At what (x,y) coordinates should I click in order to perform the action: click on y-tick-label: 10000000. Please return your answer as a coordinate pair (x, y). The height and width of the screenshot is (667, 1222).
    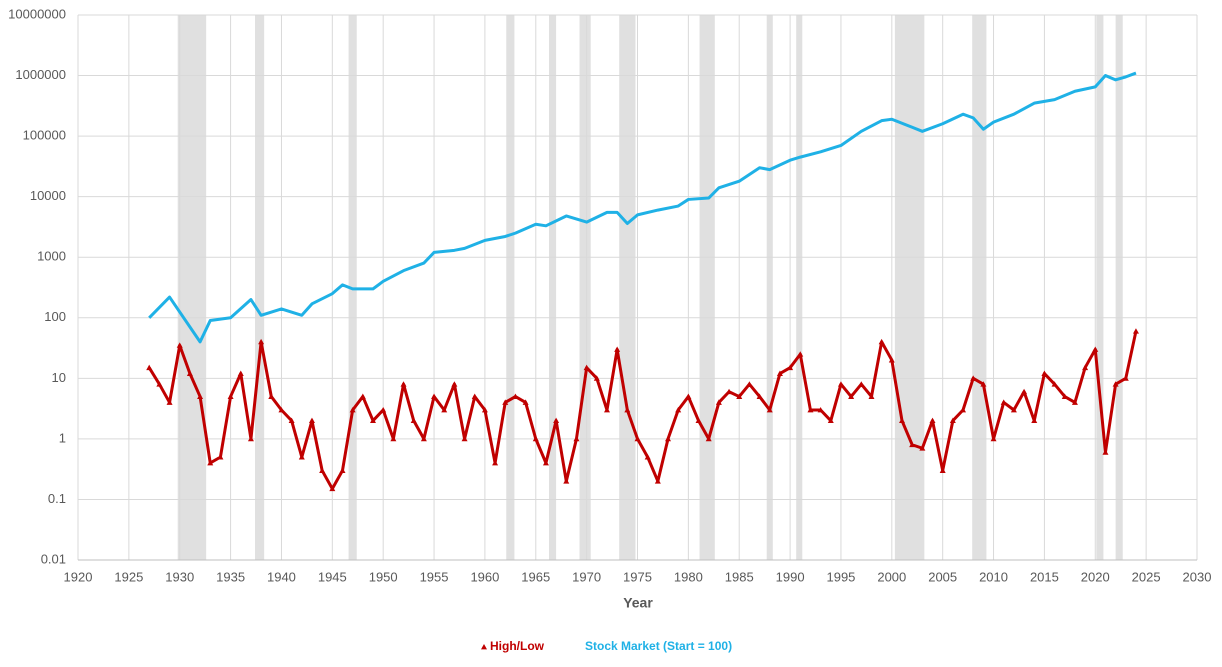
    Looking at the image, I should click on (37, 13).